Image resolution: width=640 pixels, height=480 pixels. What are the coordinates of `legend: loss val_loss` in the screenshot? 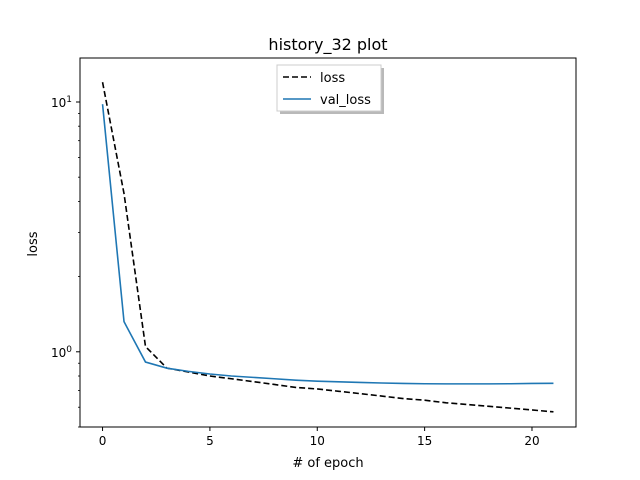 It's located at (330, 89).